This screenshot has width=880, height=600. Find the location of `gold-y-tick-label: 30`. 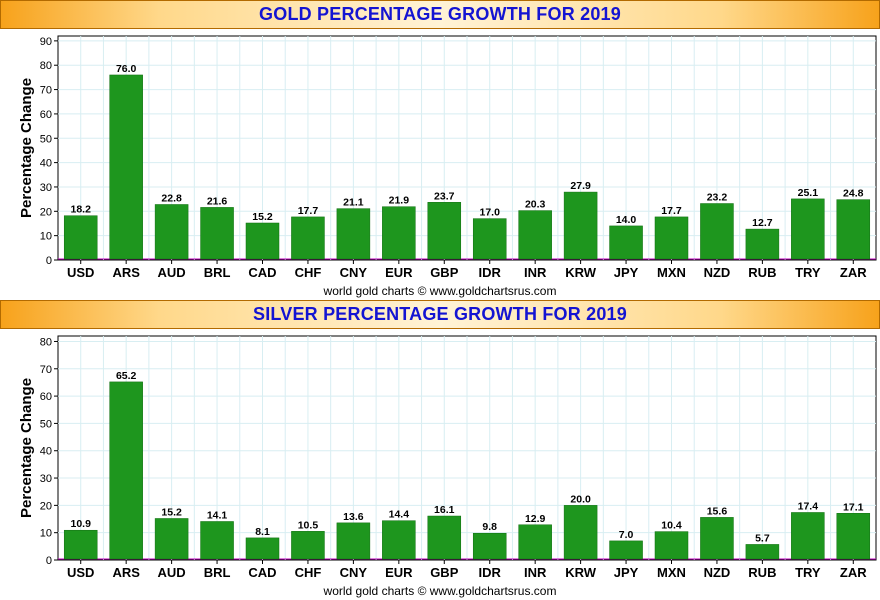

gold-y-tick-label: 30 is located at coordinates (46, 188).